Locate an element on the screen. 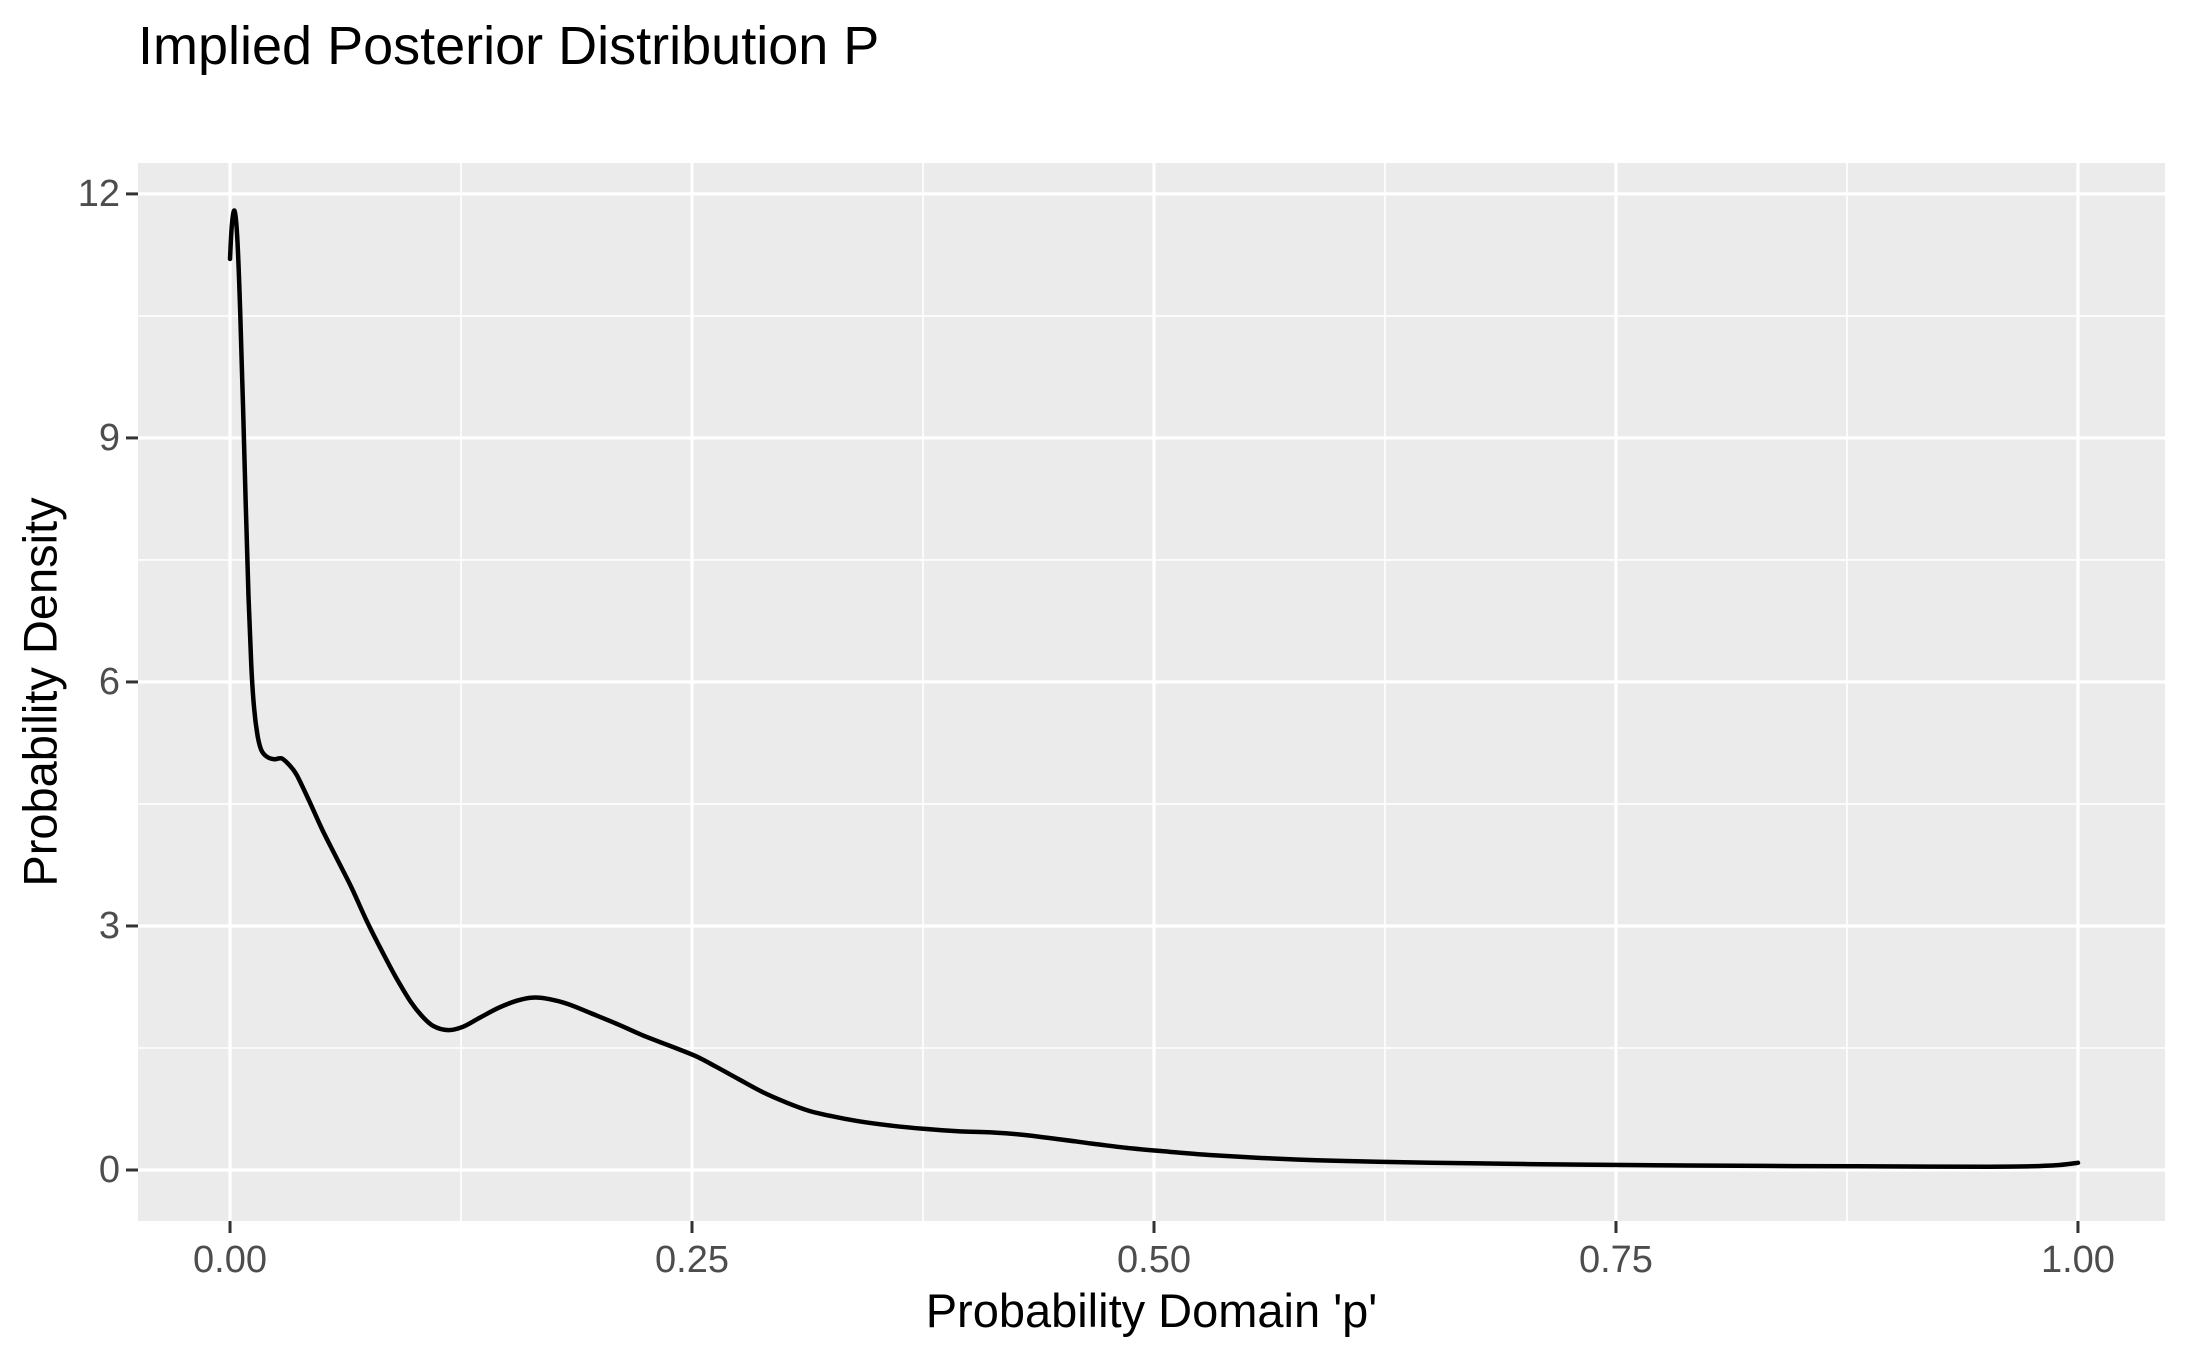  x-tick-label: 0.25 is located at coordinates (692, 1260).